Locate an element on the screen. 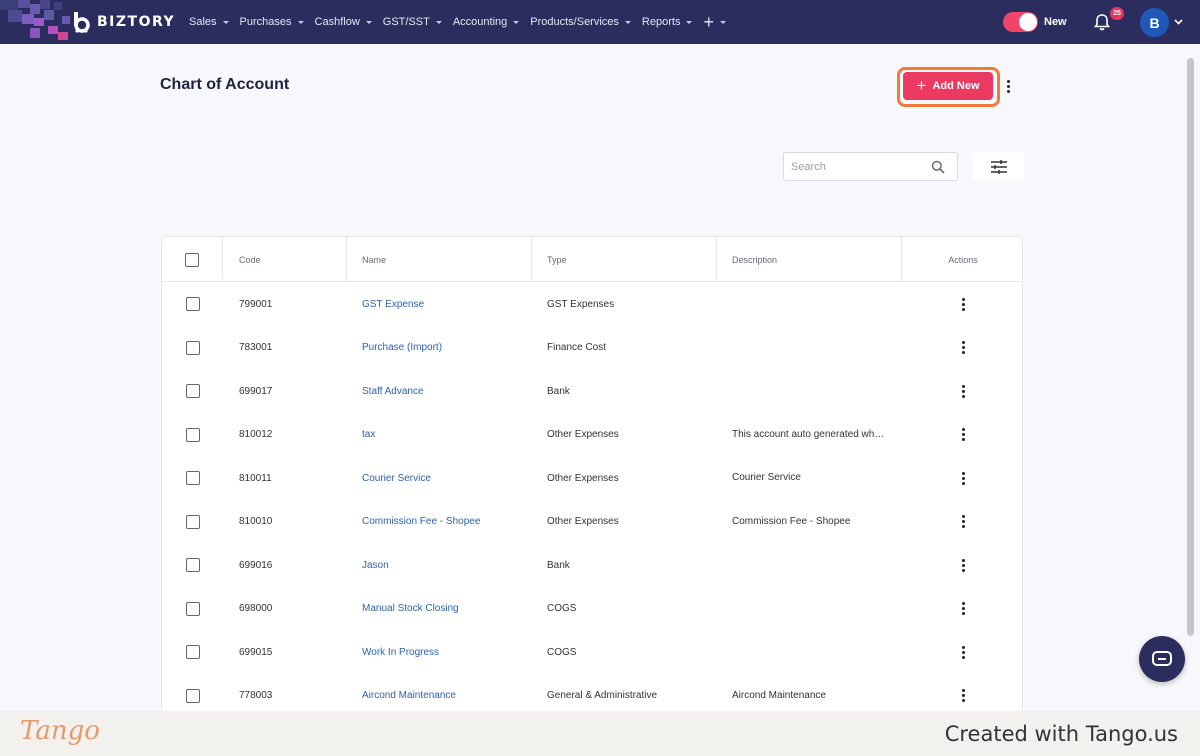  page-scrollbar is located at coordinates (1190, 347).